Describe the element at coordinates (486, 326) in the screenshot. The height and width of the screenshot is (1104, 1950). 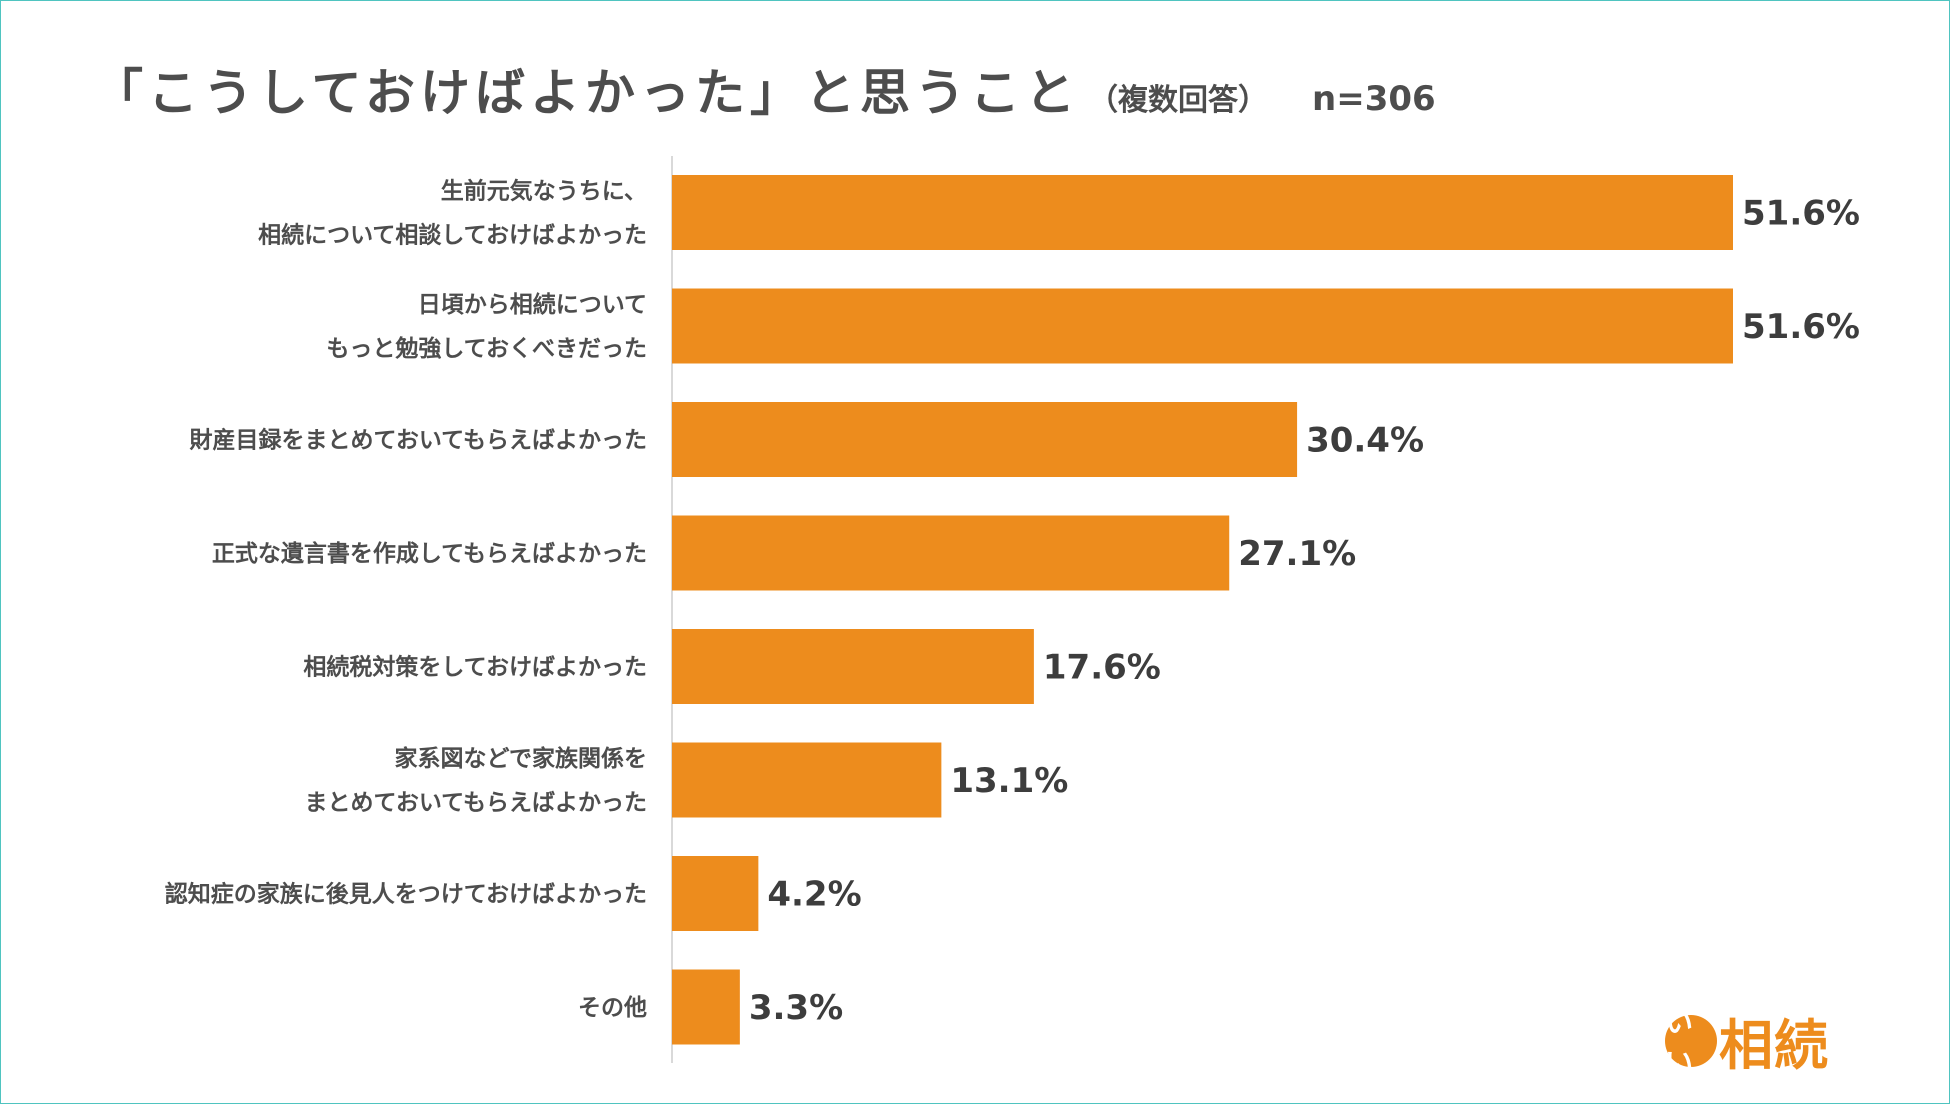
I see `category-label: 日頃から相続についてもっと勉強しておくべきだった` at that location.